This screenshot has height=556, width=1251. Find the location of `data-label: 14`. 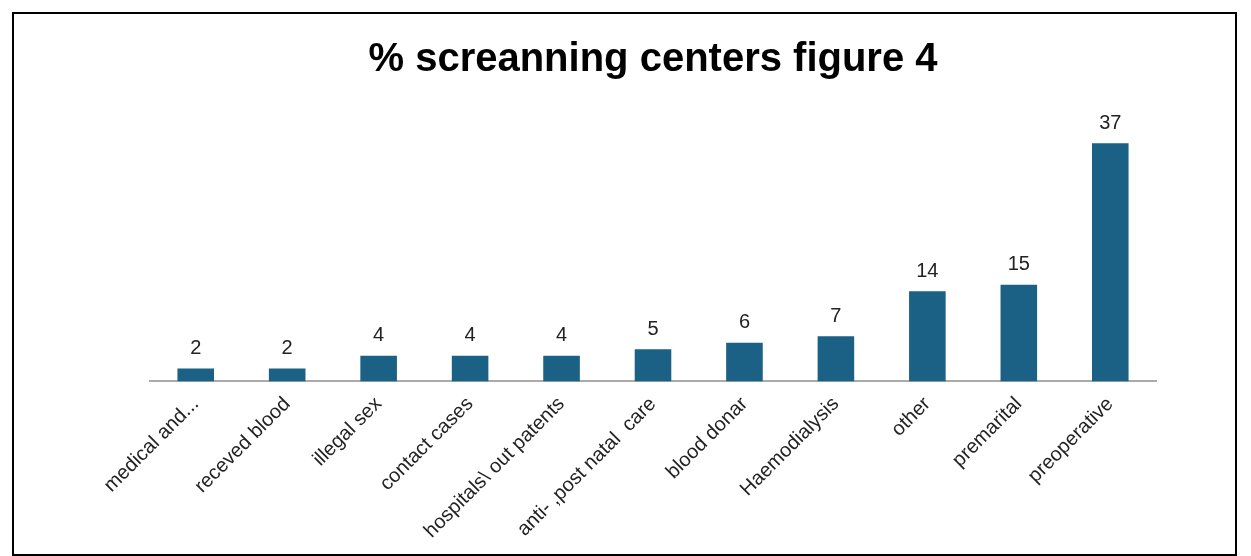

data-label: 14 is located at coordinates (927, 269).